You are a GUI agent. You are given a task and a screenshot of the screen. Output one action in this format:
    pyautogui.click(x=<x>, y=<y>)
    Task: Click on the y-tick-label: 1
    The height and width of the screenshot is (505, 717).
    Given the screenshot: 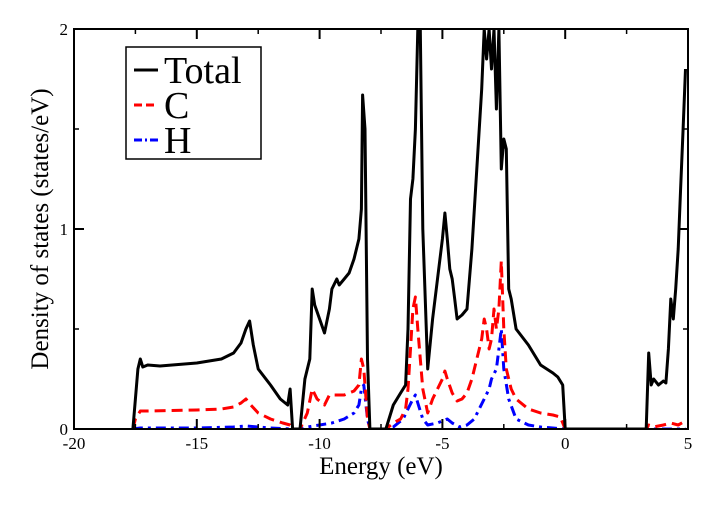 What is the action you would take?
    pyautogui.click(x=64, y=229)
    